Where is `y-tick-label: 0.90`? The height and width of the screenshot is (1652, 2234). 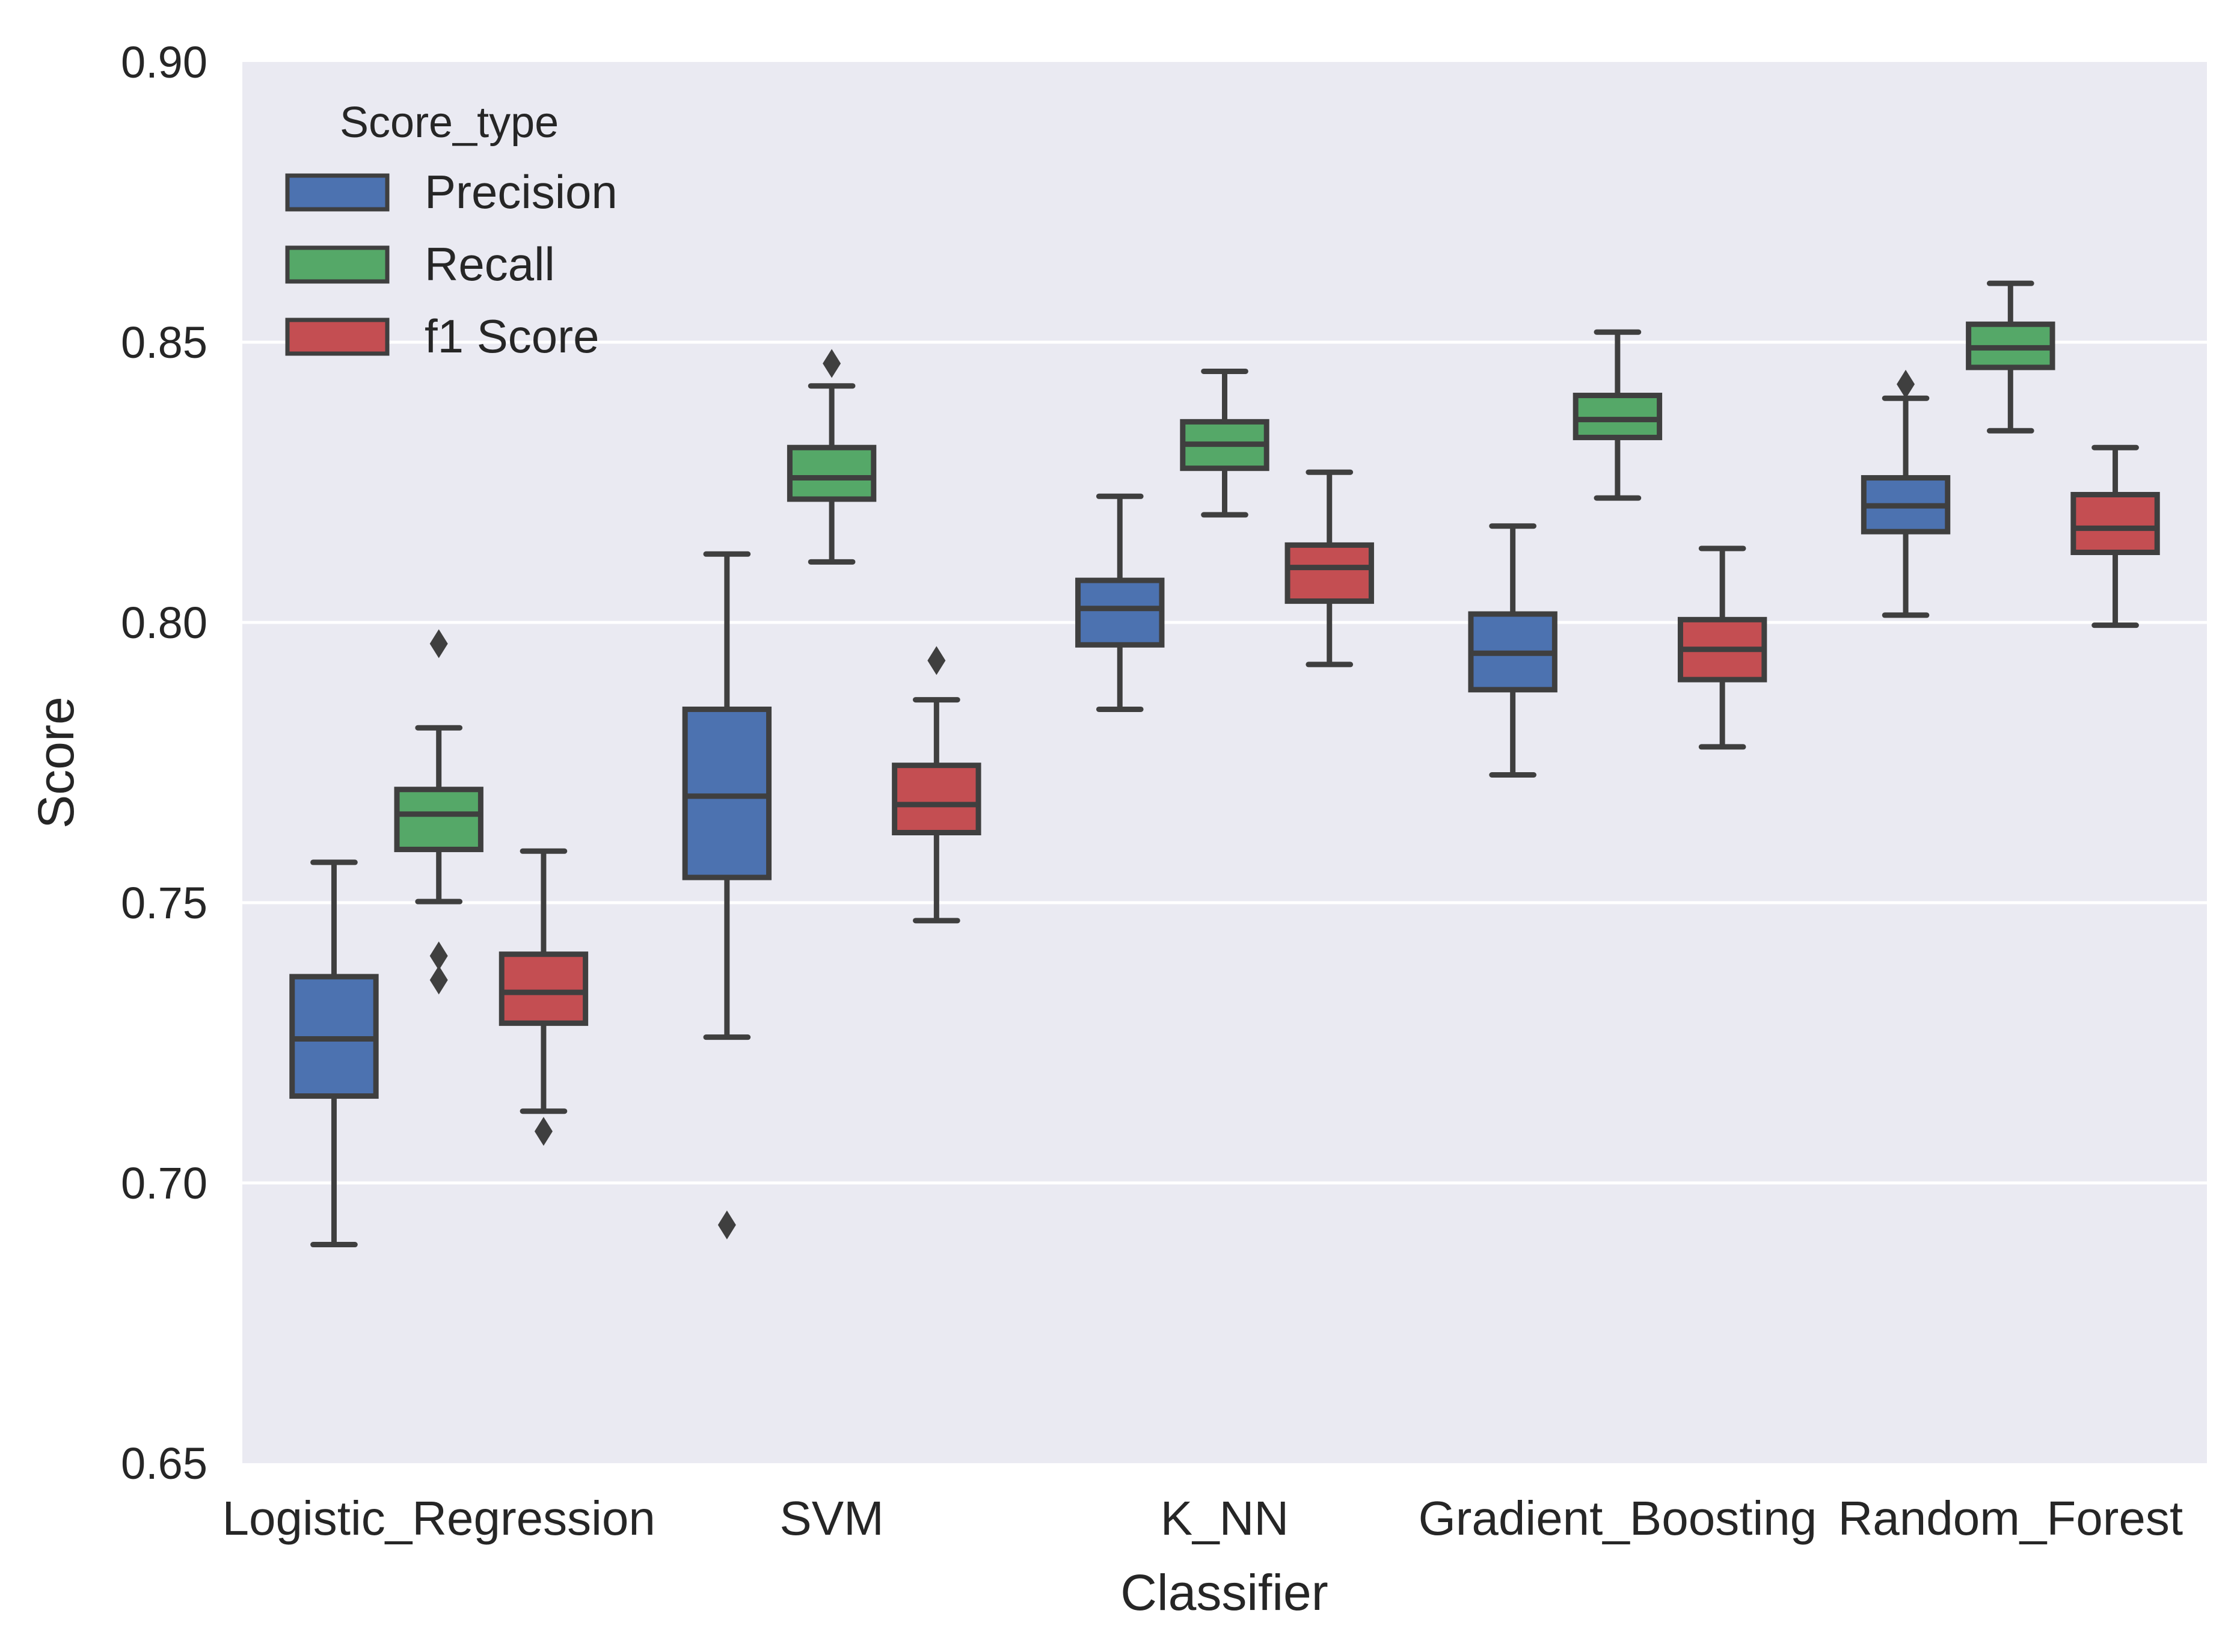 y-tick-label: 0.90 is located at coordinates (164, 62).